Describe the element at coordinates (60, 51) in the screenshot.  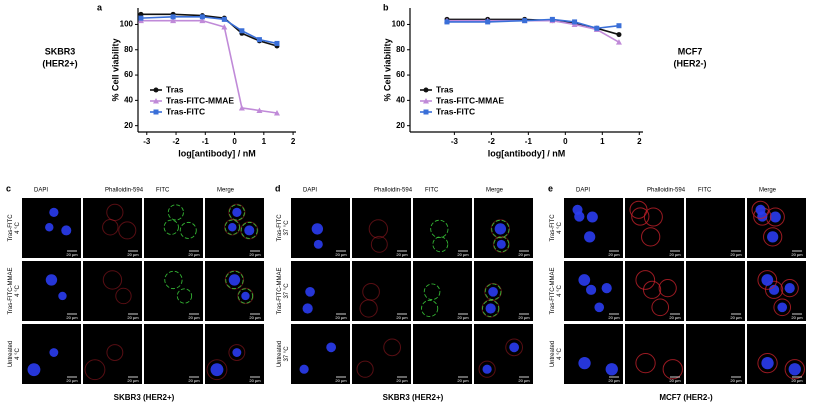
I see `cell-line-label: SKBR3` at that location.